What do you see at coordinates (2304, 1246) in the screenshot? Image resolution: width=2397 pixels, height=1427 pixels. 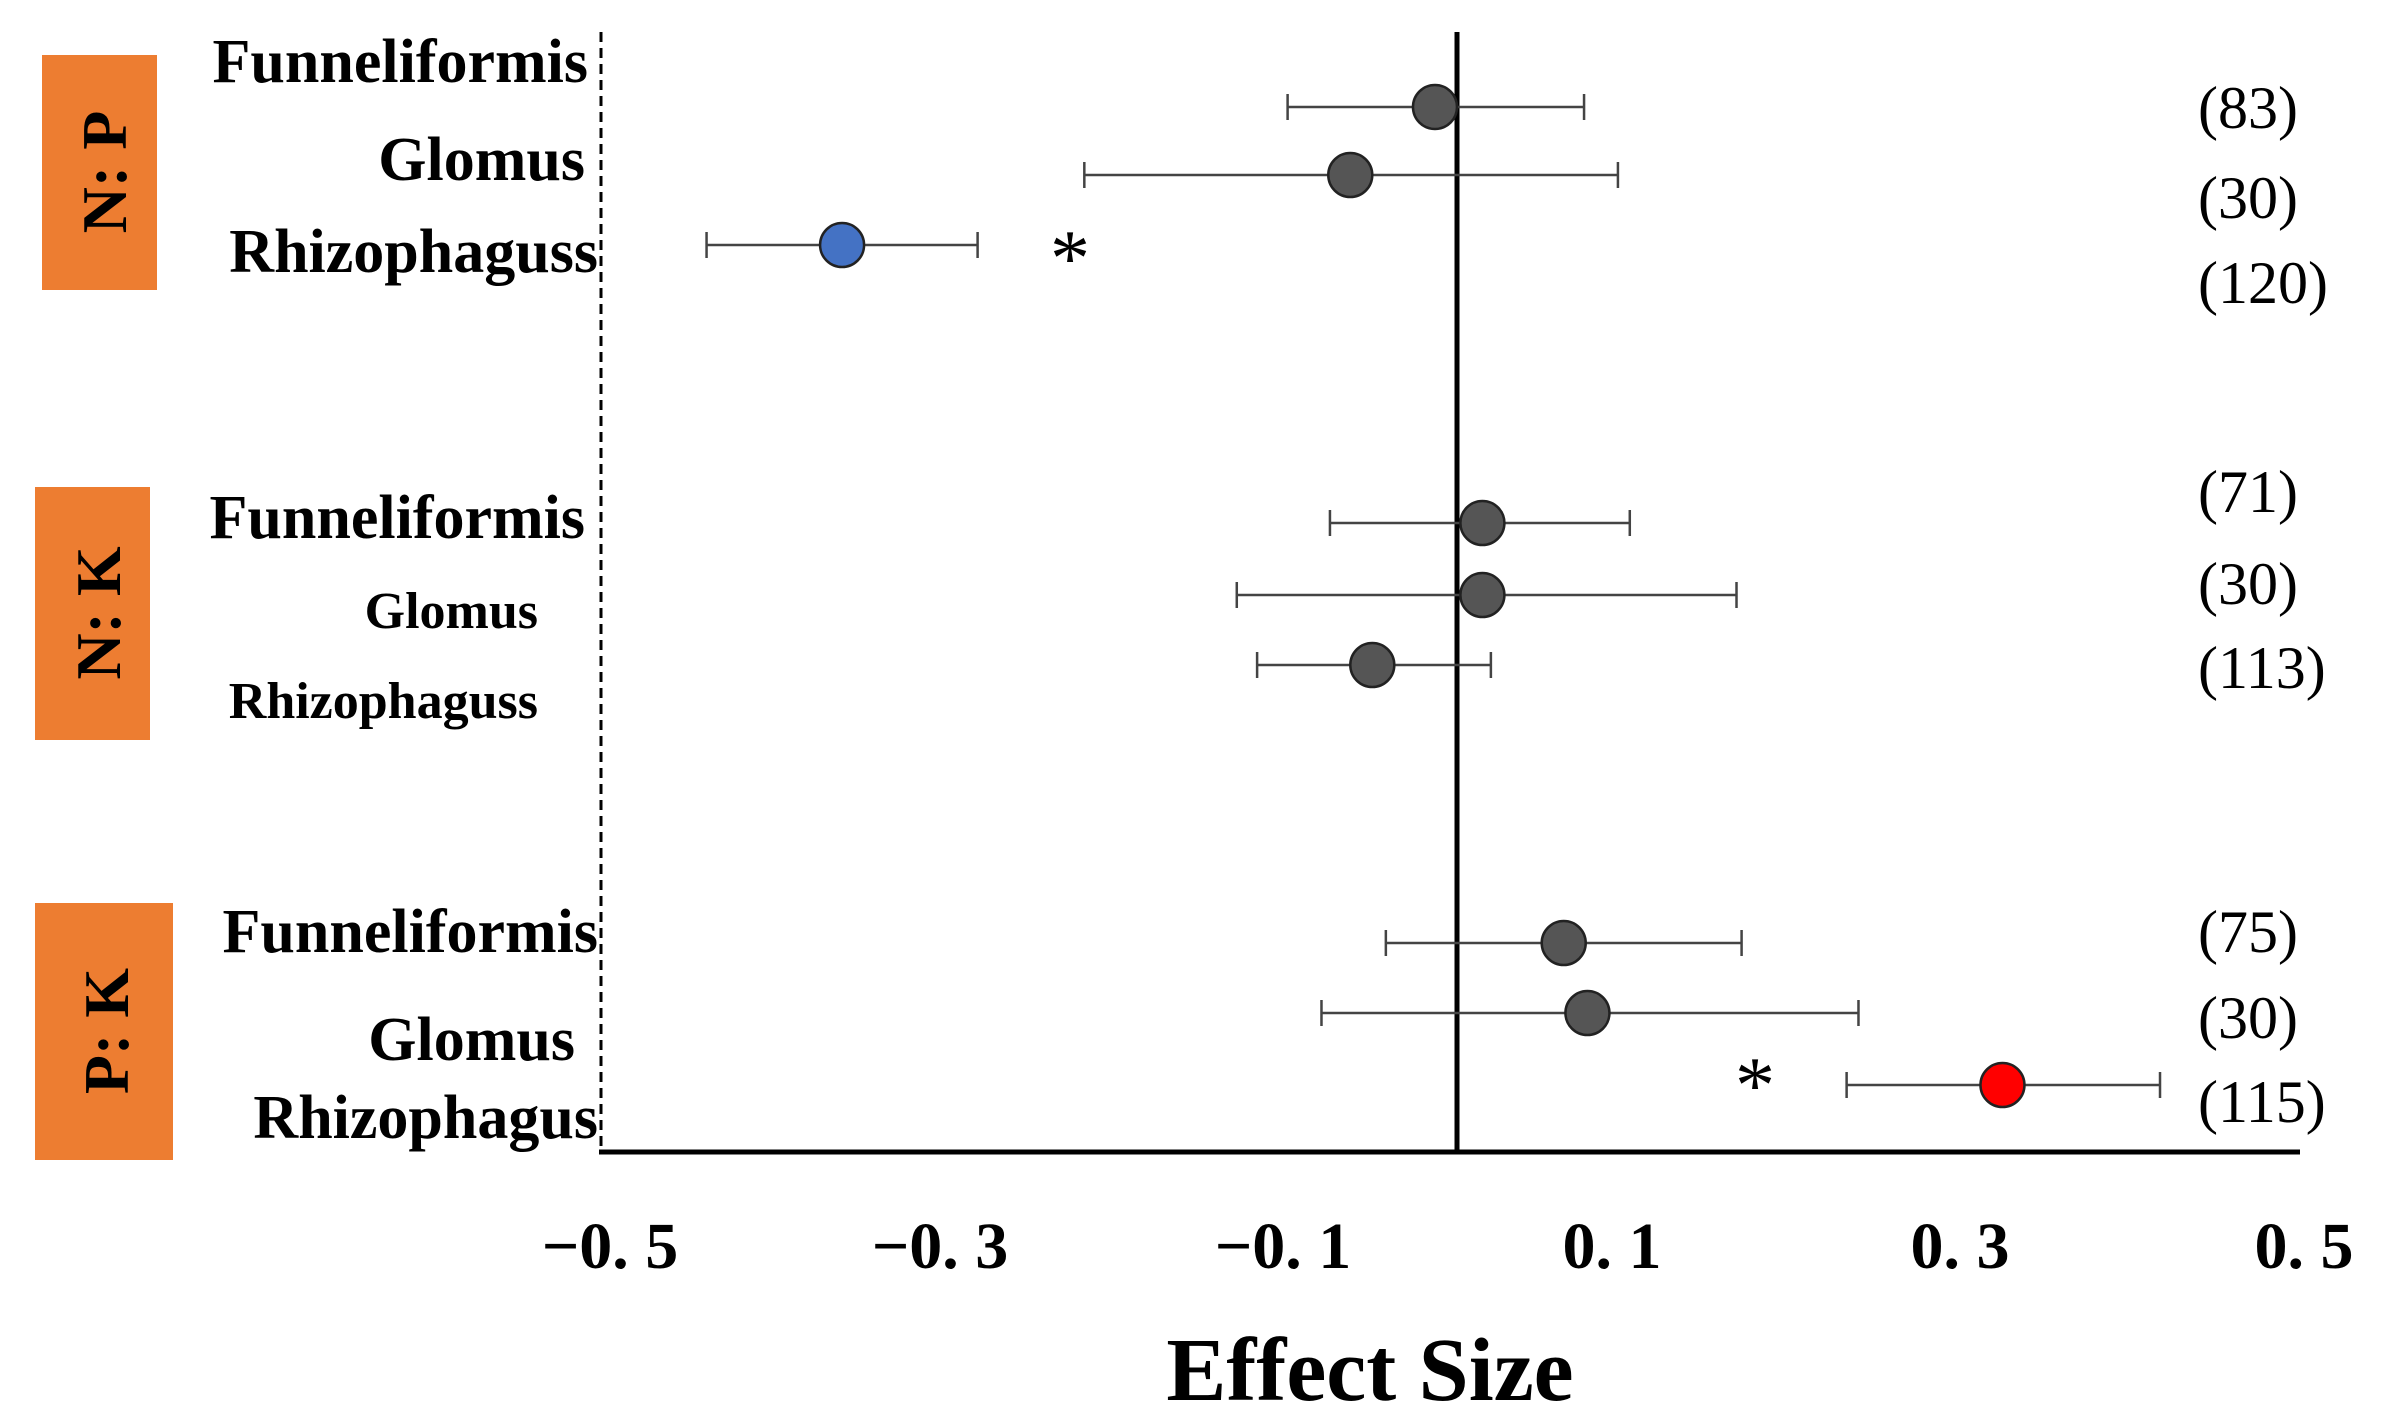 I see `x-tick-label: 0. 5` at bounding box center [2304, 1246].